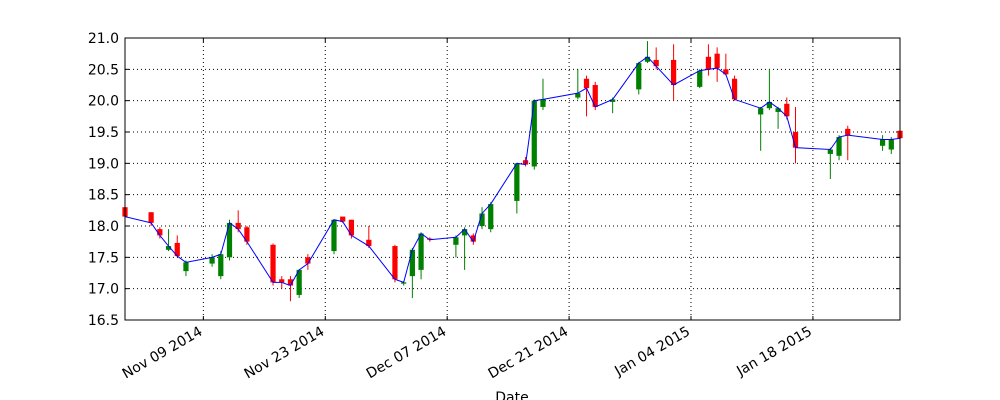 Image resolution: width=1000 pixels, height=400 pixels. What do you see at coordinates (529, 353) in the screenshot?
I see `x-tick-label: Dec 21 2014` at bounding box center [529, 353].